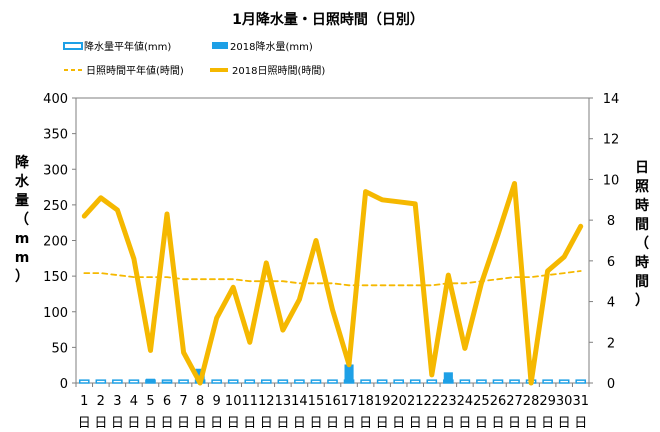 The width and height of the screenshot is (660, 432). I want to click on x-tick-label: 1, so click(84, 401).